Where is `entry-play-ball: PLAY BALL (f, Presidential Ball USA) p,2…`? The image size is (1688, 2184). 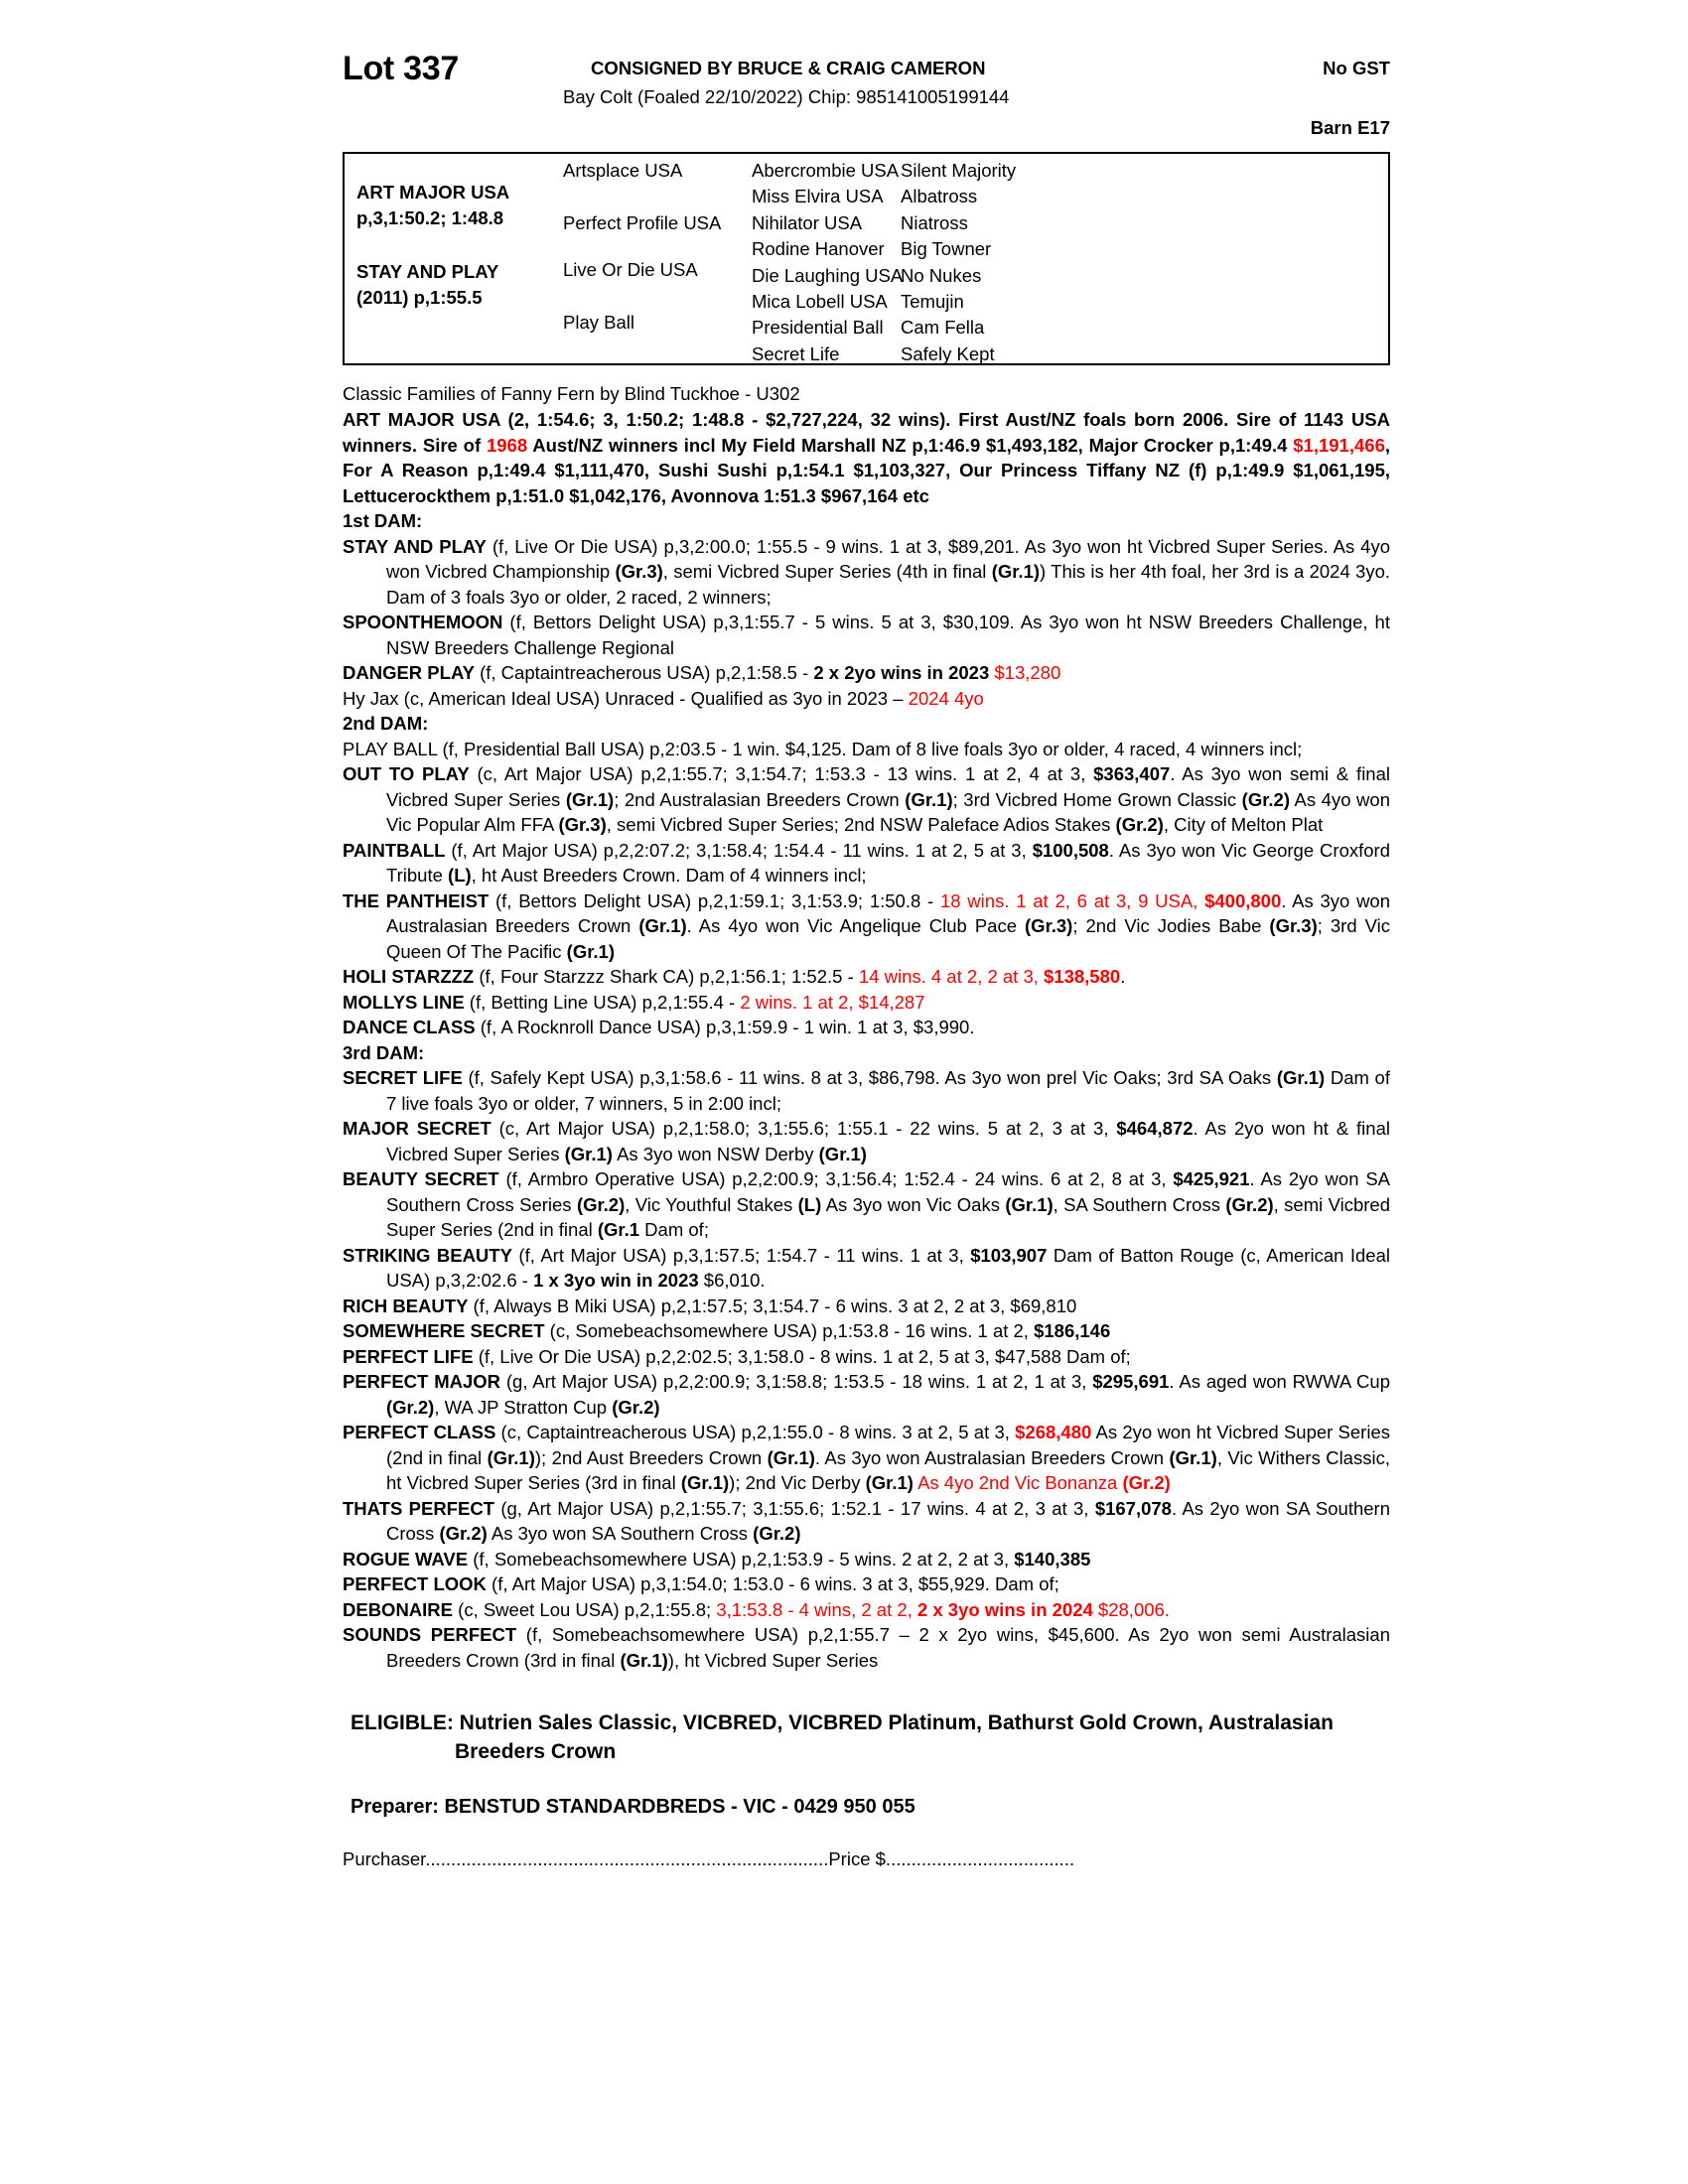
entry-play-ball: PLAY BALL (f, Presidential Ball USA) p,2… is located at coordinates (823, 748).